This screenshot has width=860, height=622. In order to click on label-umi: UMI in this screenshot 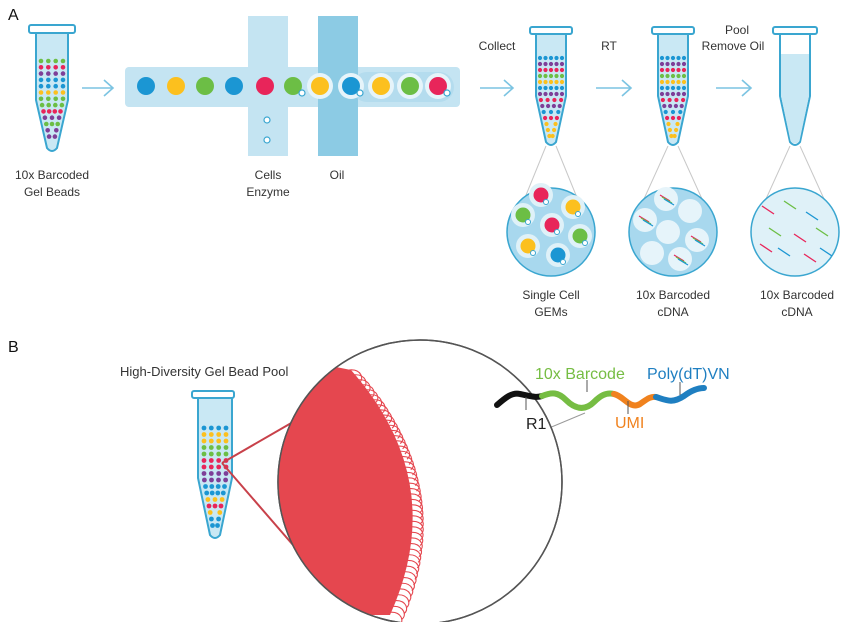, I will do `click(629, 423)`.